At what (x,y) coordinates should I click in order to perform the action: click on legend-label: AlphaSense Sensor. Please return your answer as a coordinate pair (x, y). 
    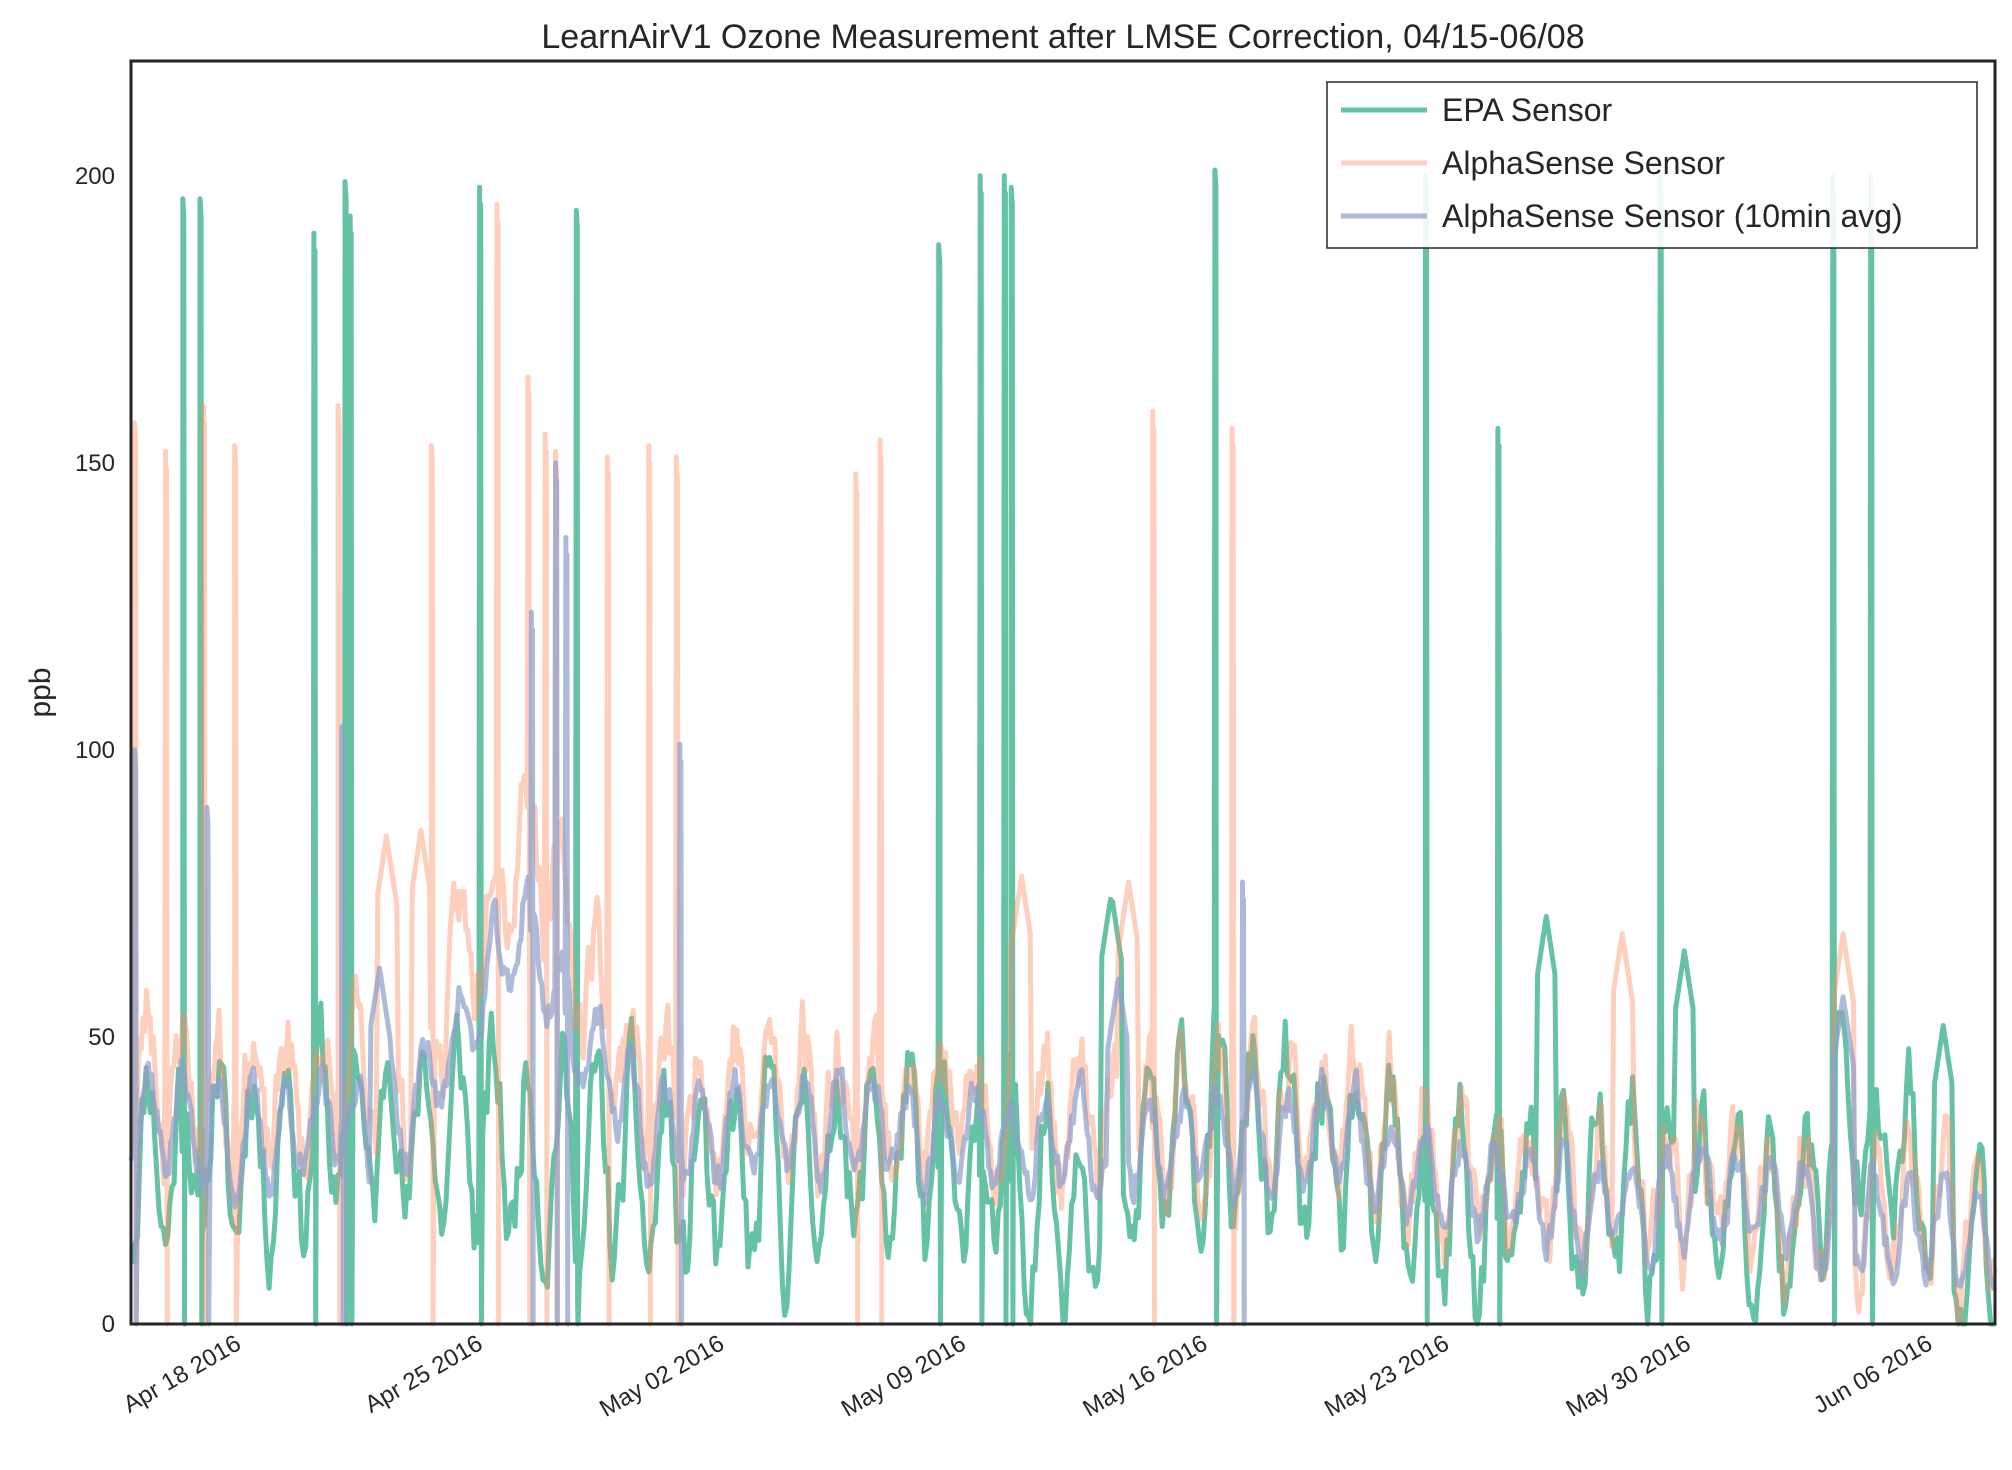
    Looking at the image, I should click on (1583, 163).